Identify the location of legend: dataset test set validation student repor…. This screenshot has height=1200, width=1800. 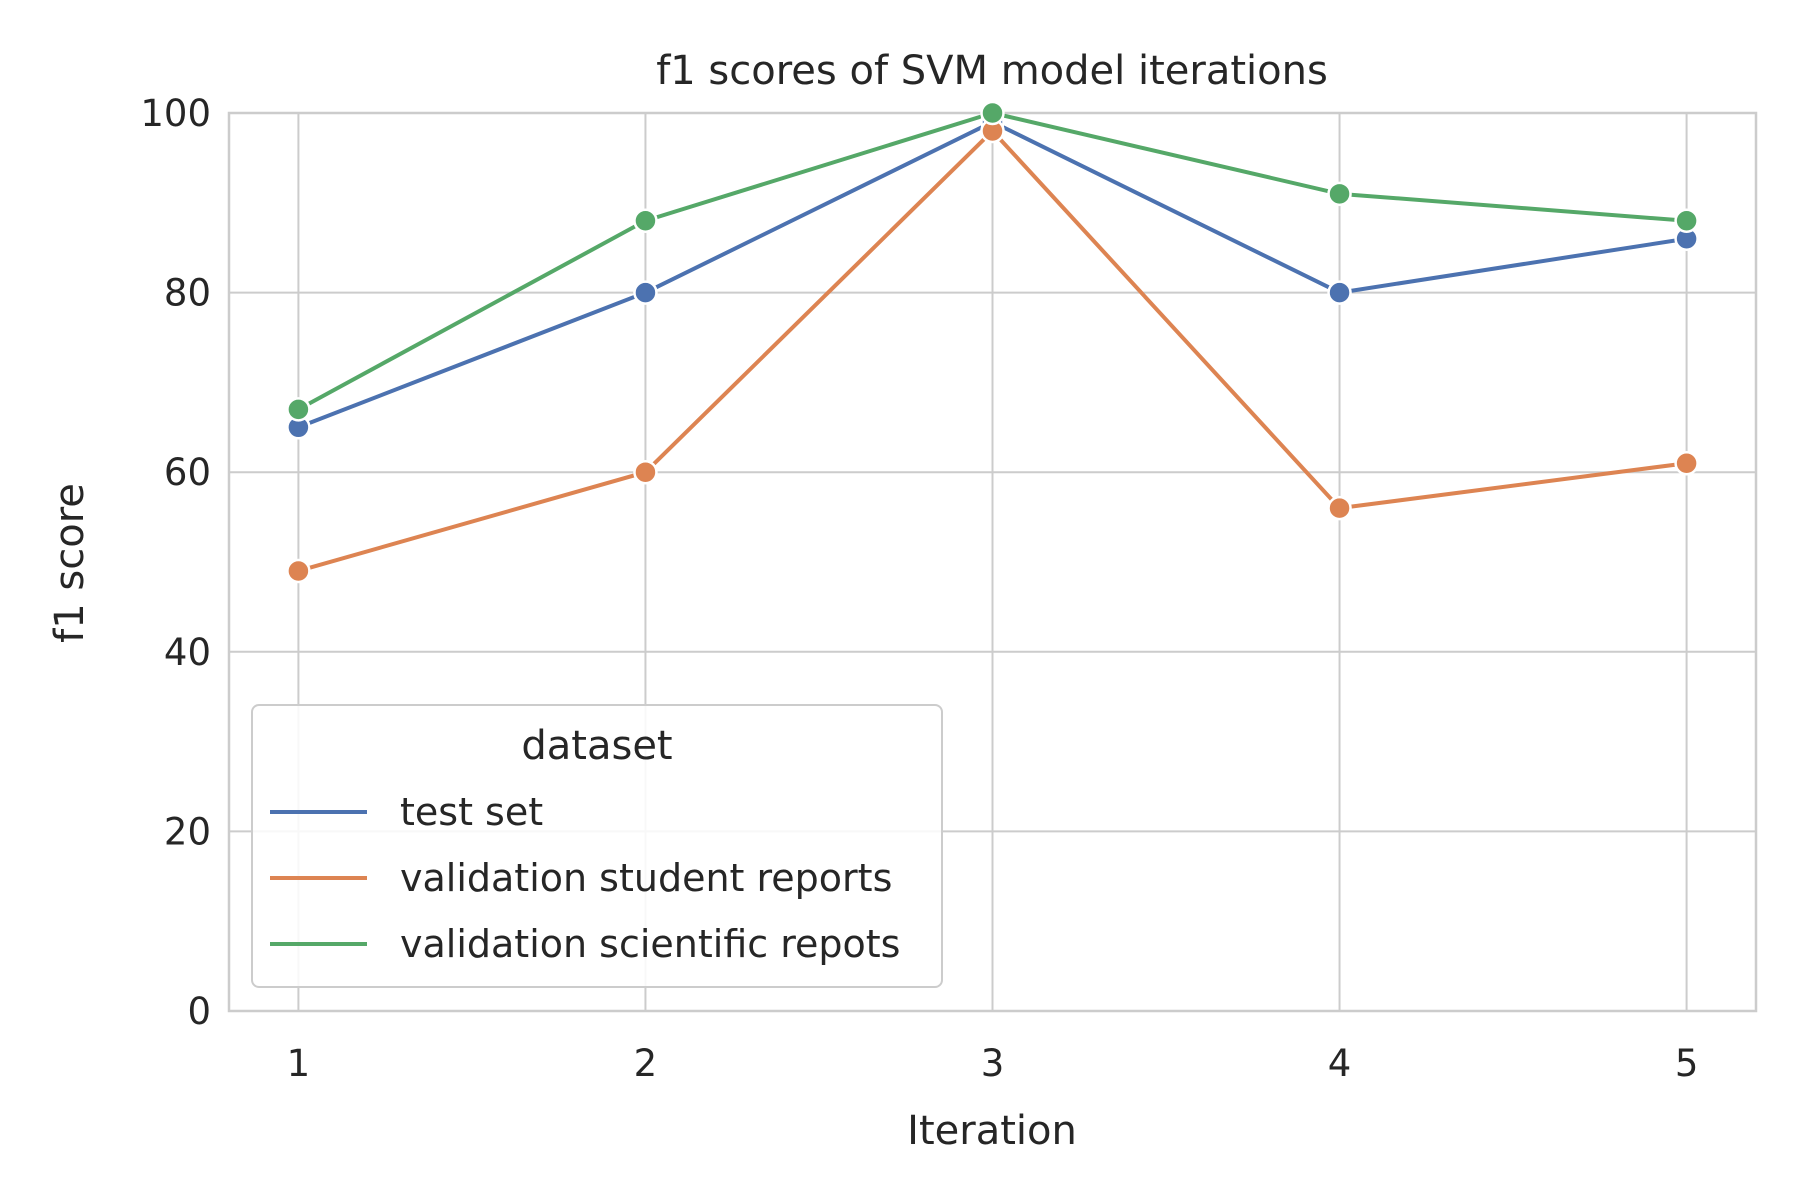
(597, 846).